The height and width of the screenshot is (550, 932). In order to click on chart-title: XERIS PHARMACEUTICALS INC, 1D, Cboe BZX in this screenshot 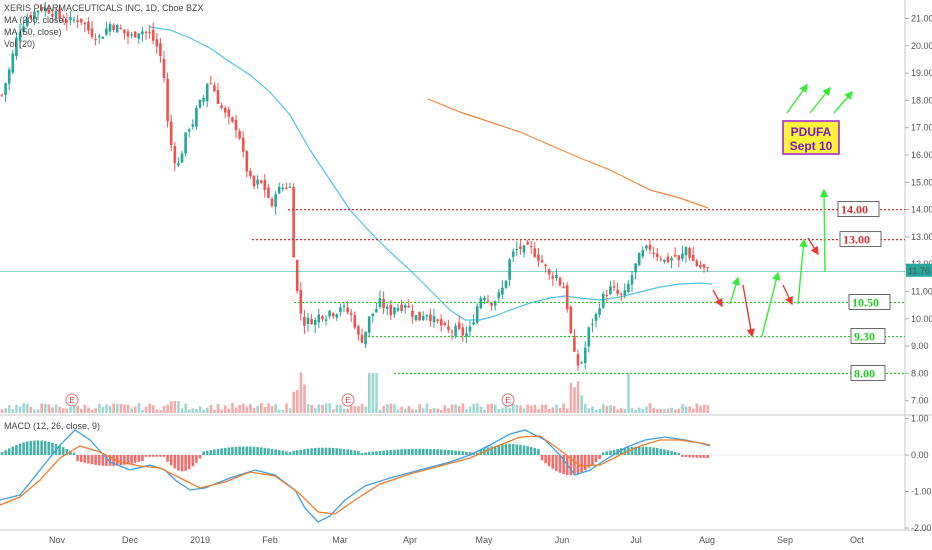, I will do `click(104, 8)`.